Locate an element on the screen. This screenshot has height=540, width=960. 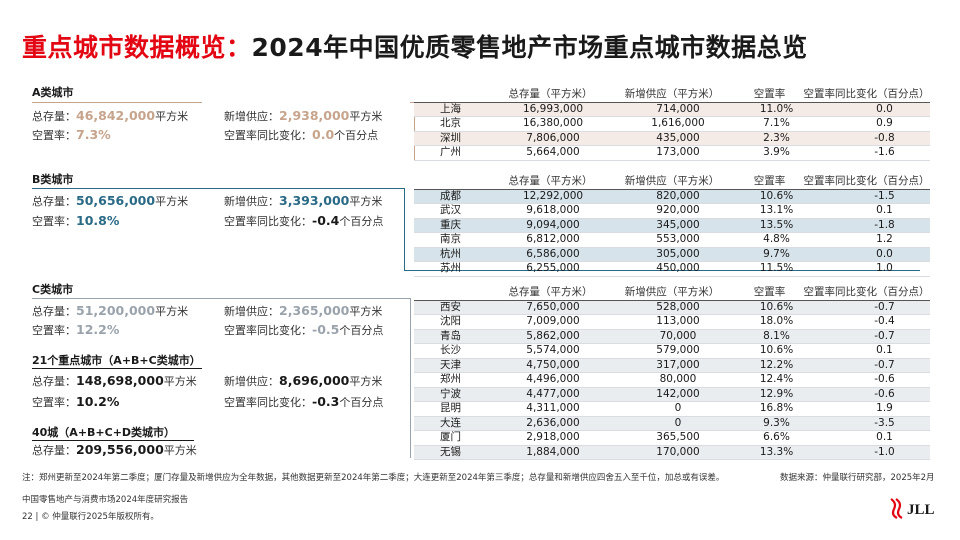
tier-a-stock-value: 46,842,000 is located at coordinates (116, 115).